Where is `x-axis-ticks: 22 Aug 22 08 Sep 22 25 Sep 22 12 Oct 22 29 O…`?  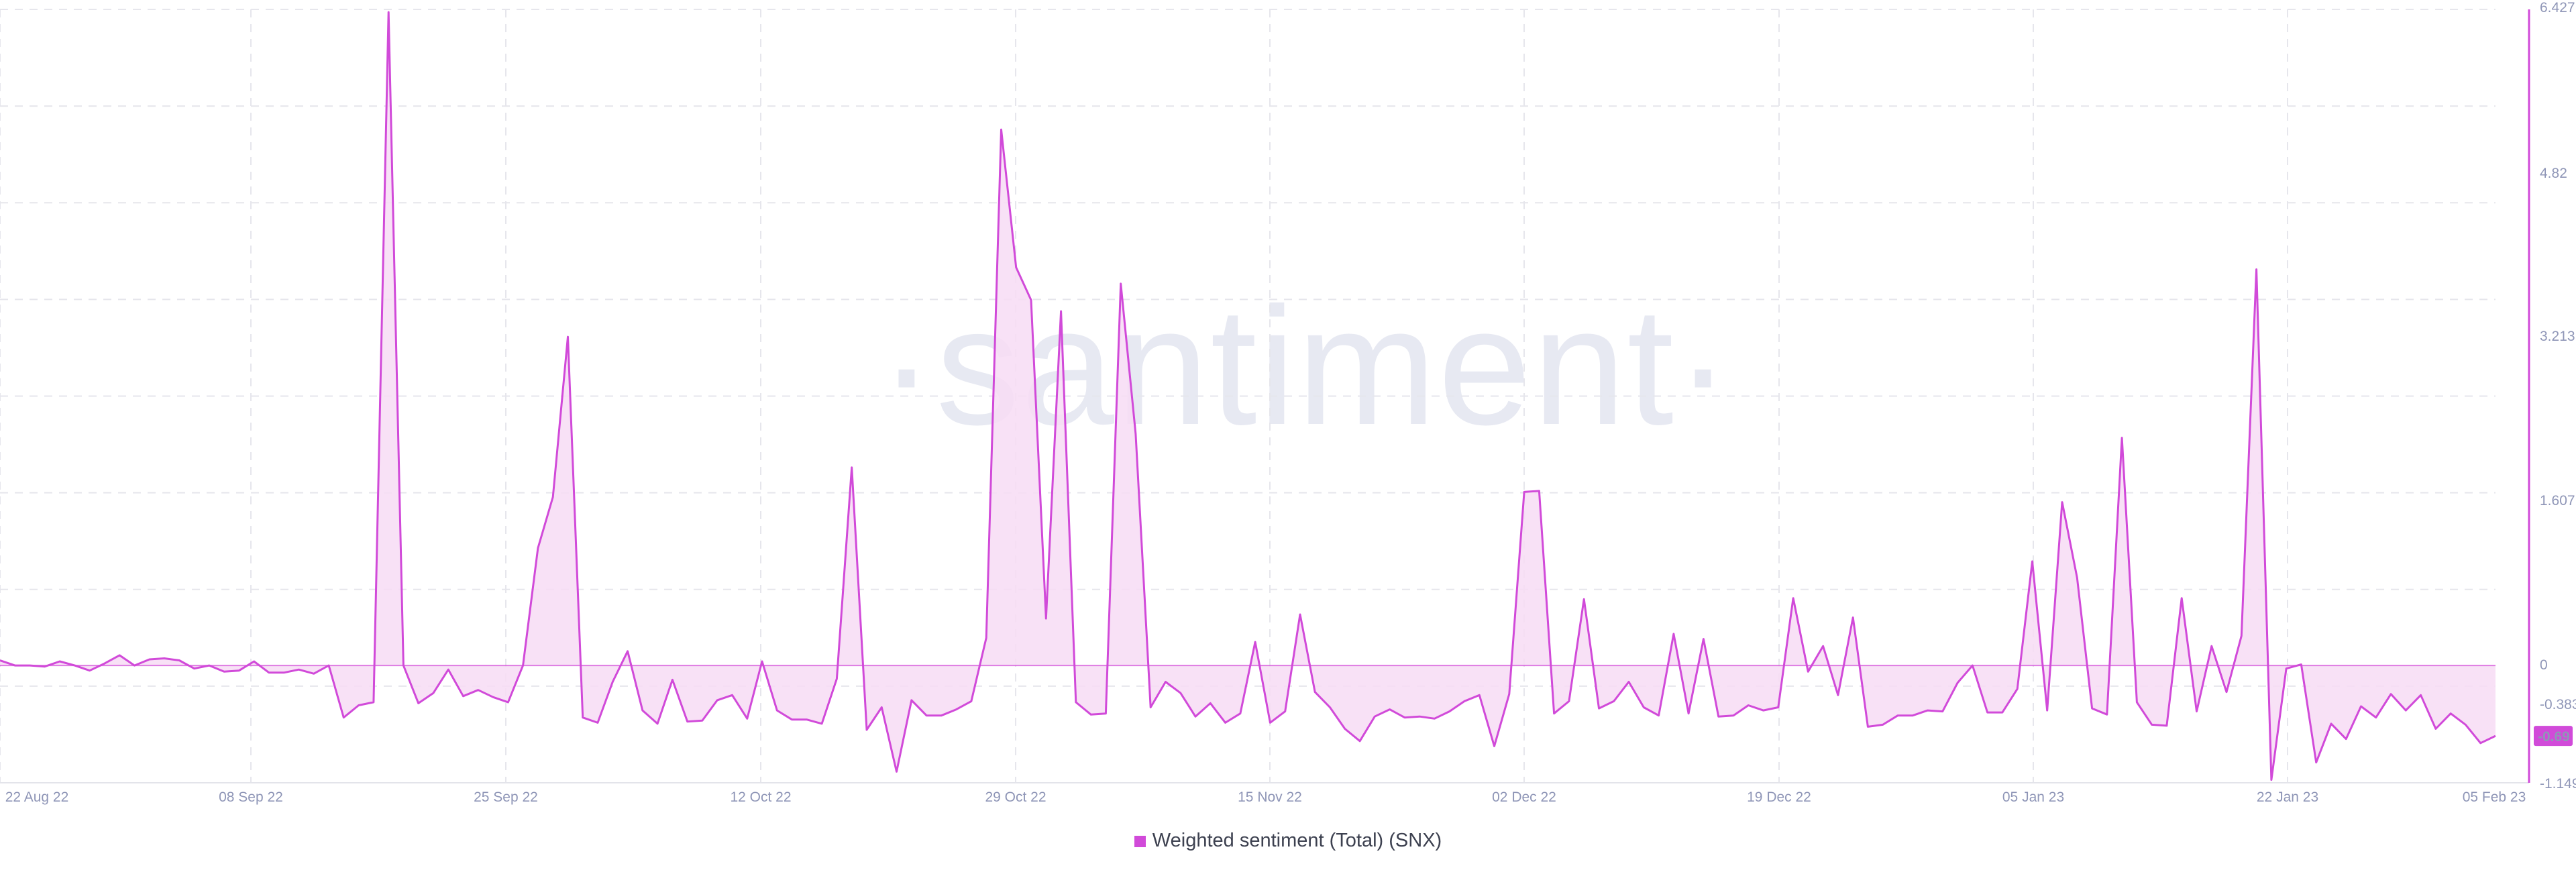
x-axis-ticks: 22 Aug 22 08 Sep 22 25 Sep 22 12 Oct 22 29 O… is located at coordinates (1265, 797).